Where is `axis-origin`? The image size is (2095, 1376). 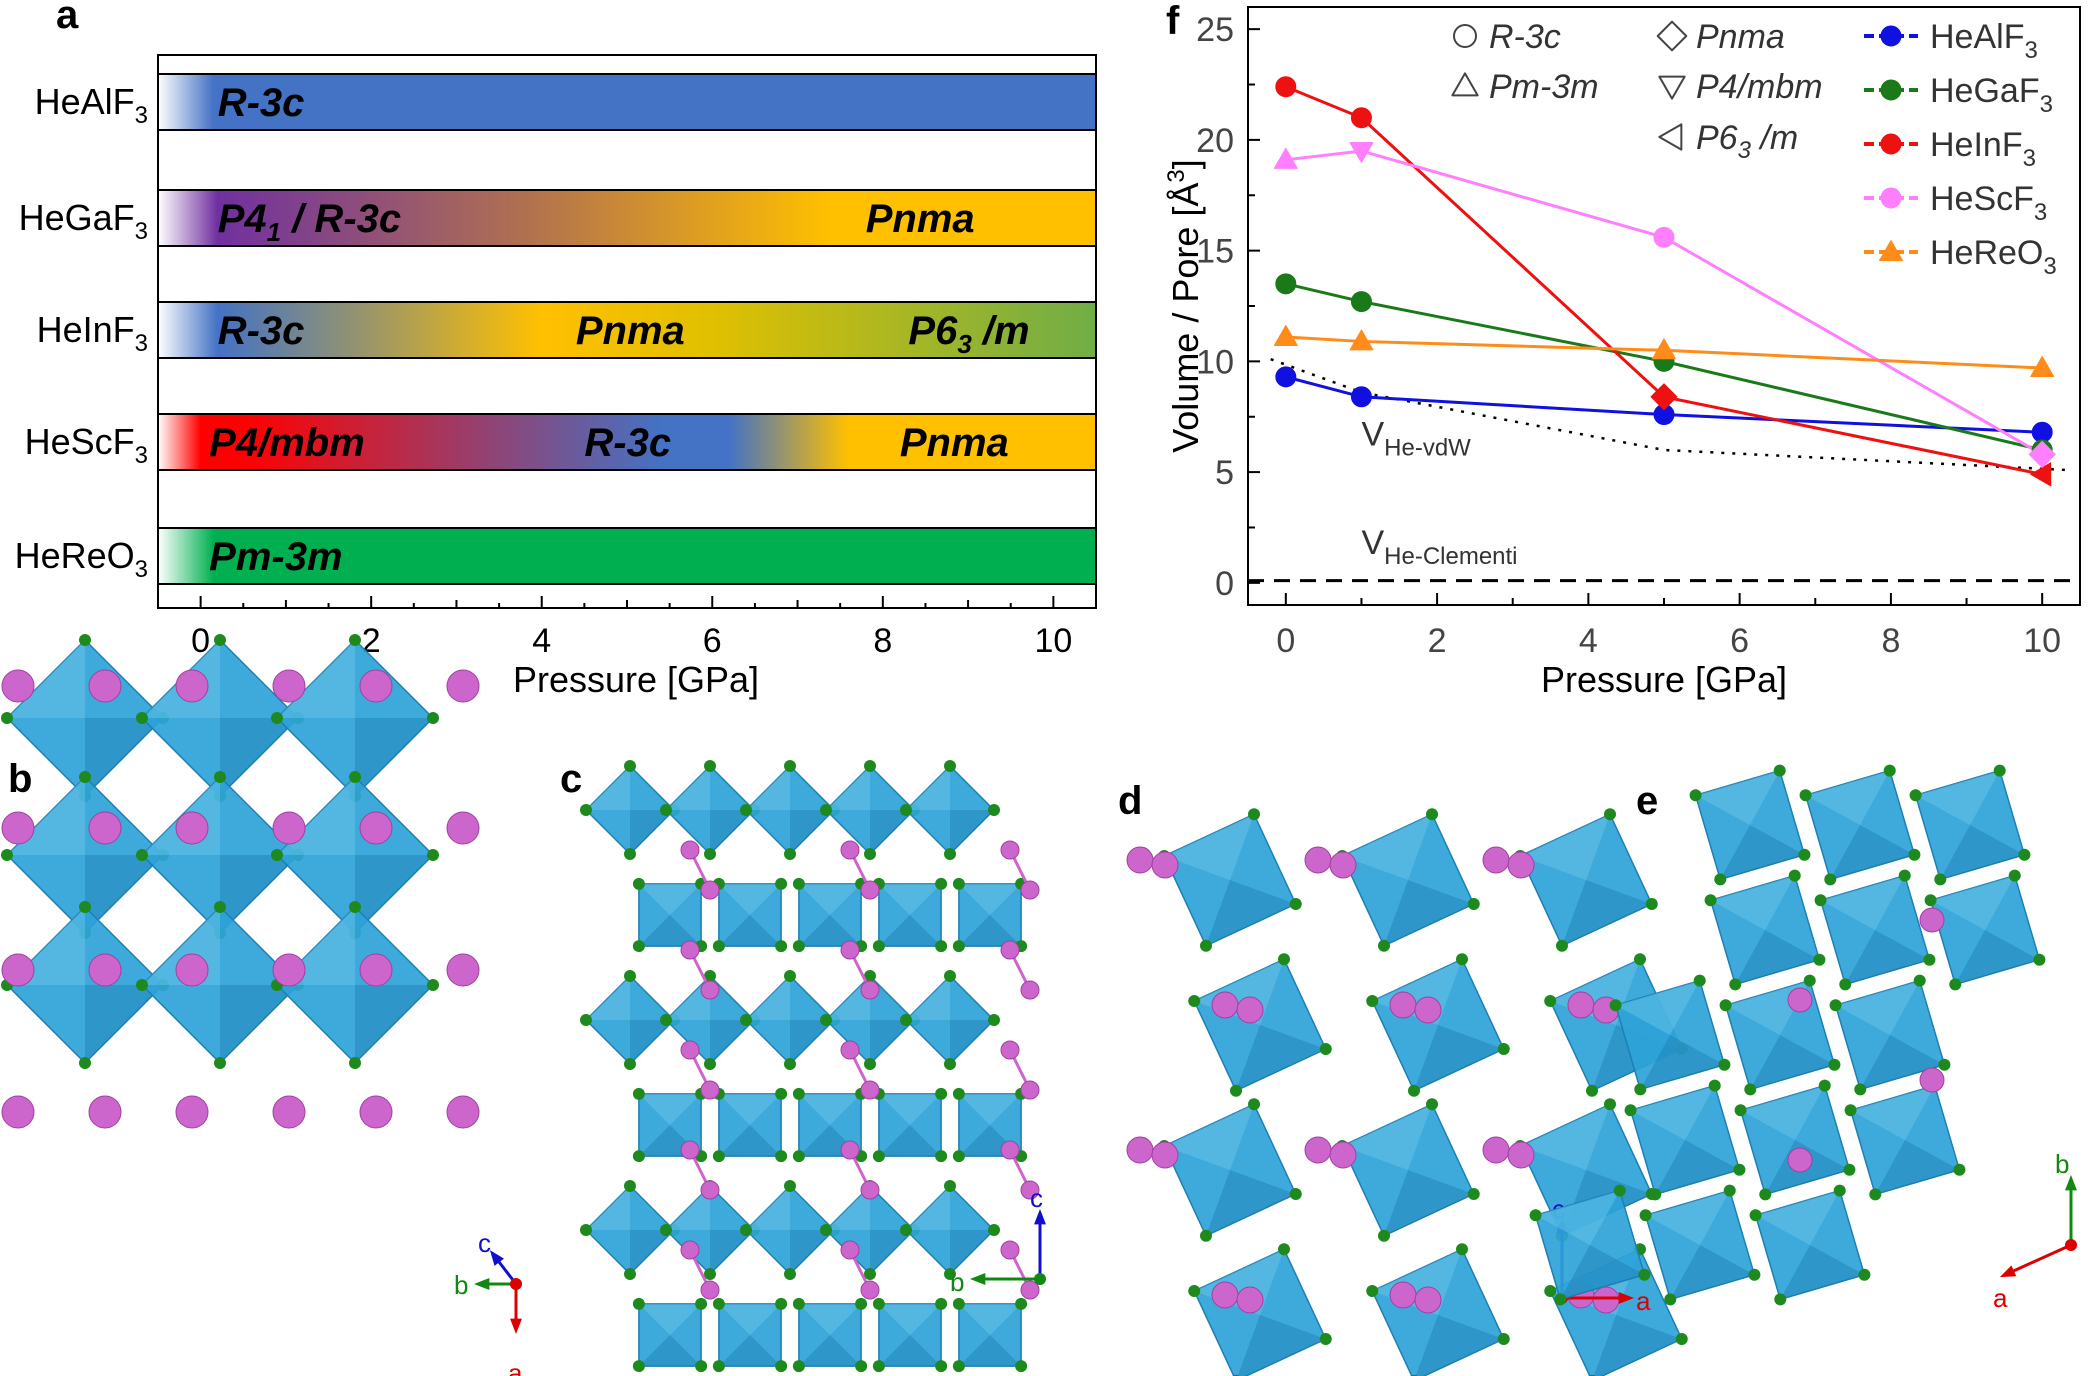 axis-origin is located at coordinates (516, 1284).